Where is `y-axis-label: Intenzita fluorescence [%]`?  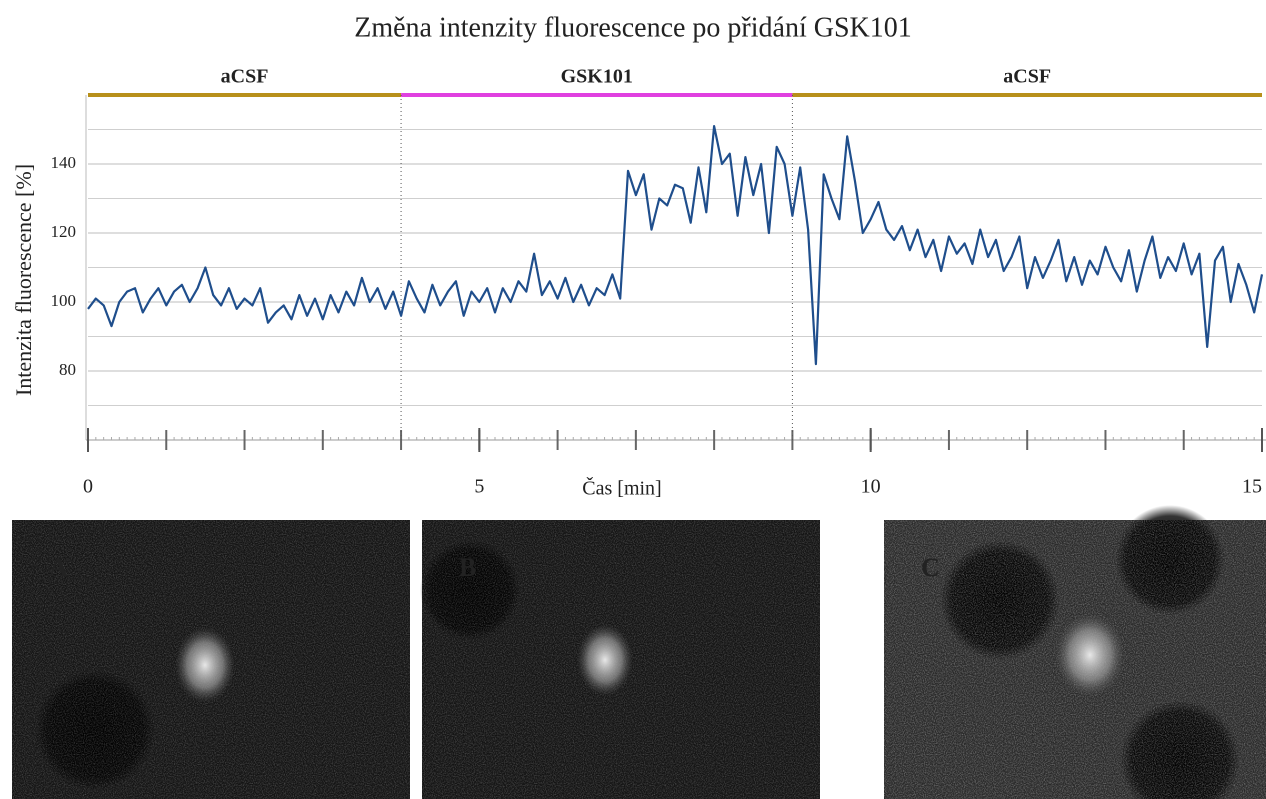
y-axis-label: Intenzita fluorescence [%] is located at coordinates (23, 280).